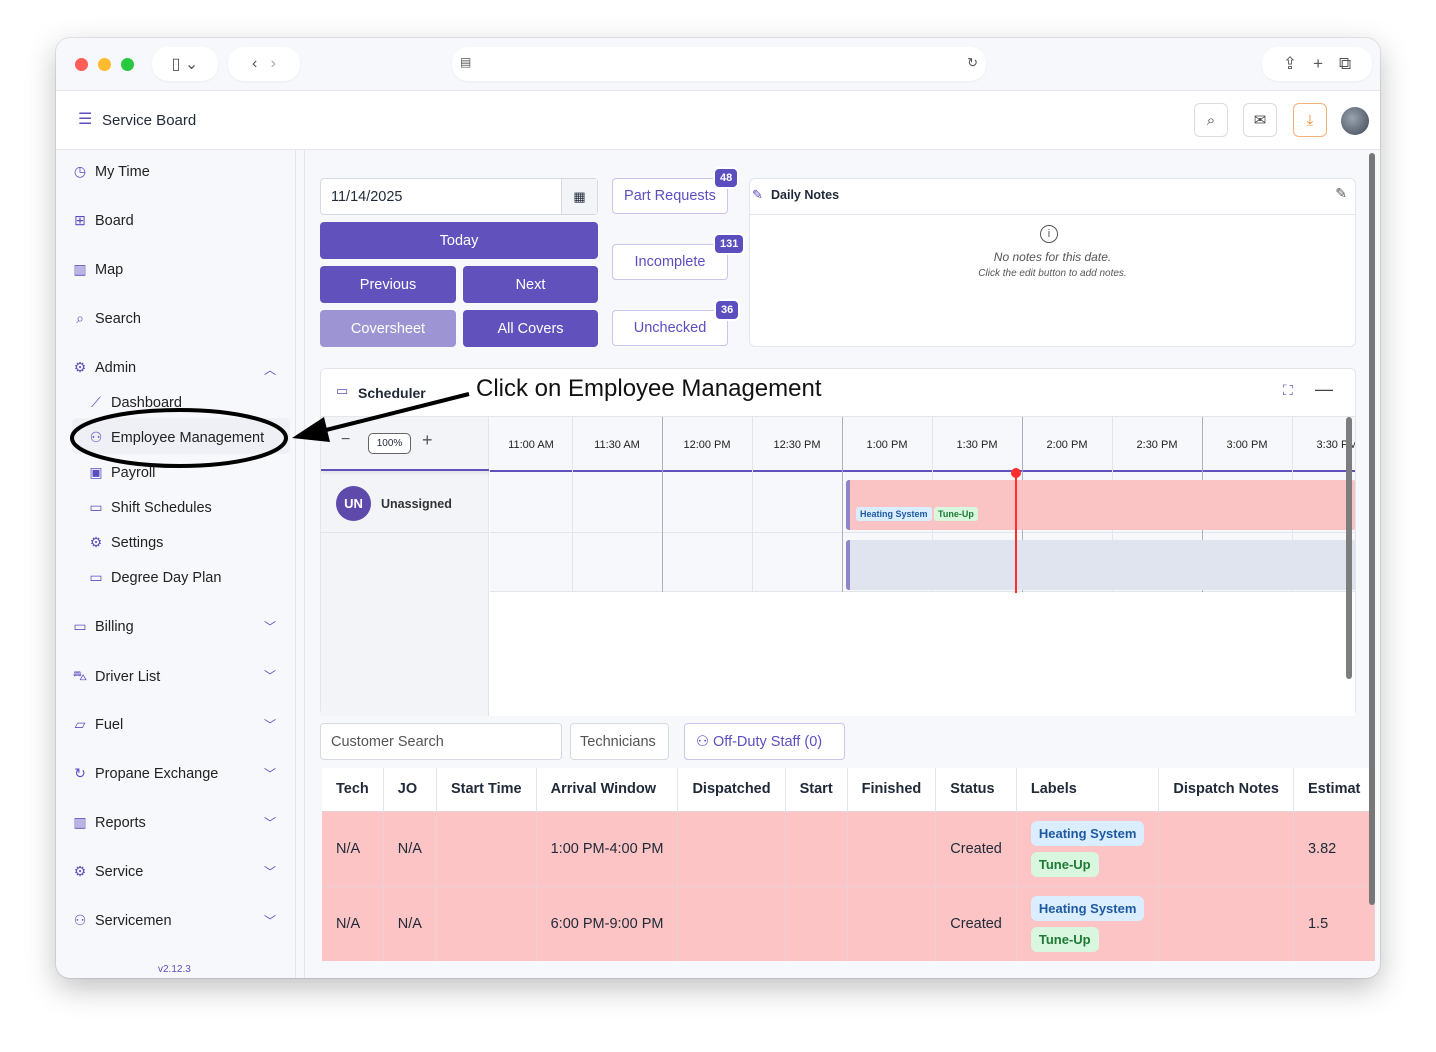 Image resolution: width=1436 pixels, height=1052 pixels. Describe the element at coordinates (719, 64) in the screenshot. I see `address-bar: ▤ ↻` at that location.